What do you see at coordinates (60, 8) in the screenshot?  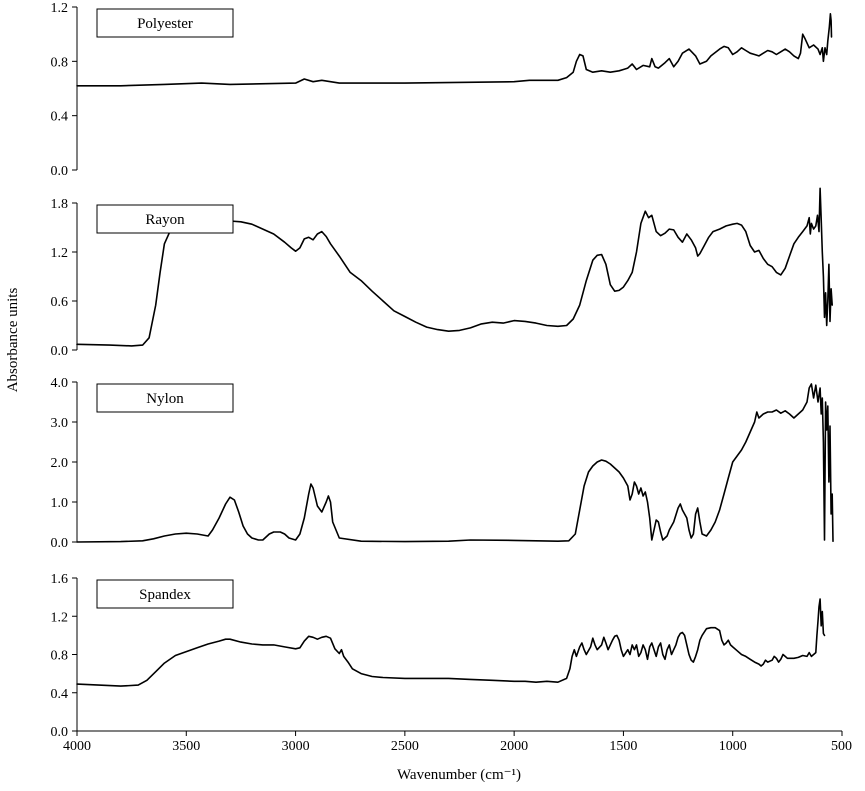 I see `polyester-y-tick-label: 1.2` at bounding box center [60, 8].